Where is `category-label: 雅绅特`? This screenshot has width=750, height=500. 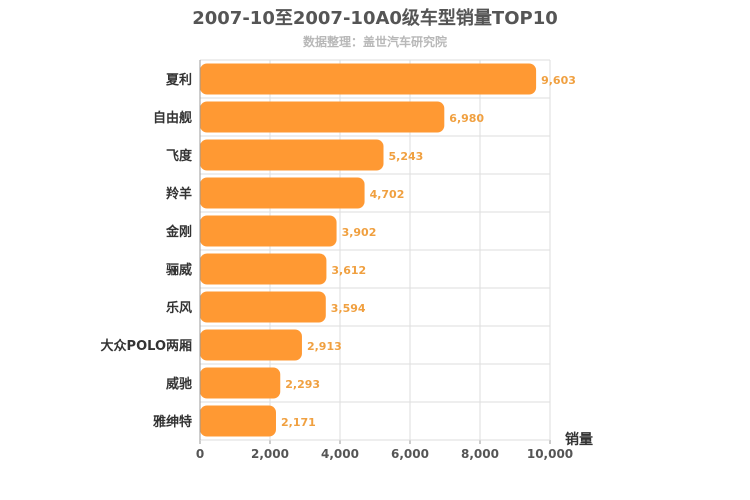
category-label: 雅绅特 is located at coordinates (172, 422).